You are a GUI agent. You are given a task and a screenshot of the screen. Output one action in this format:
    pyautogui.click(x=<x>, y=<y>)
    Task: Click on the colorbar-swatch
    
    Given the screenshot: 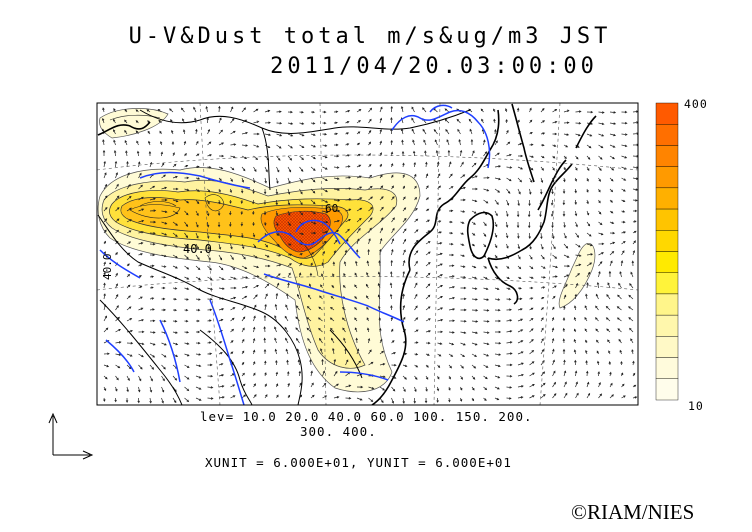 What is the action you would take?
    pyautogui.click(x=667, y=113)
    